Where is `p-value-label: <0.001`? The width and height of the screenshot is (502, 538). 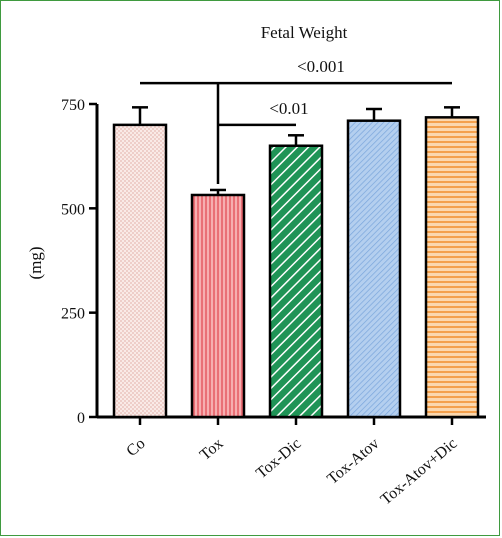 p-value-label: <0.001 is located at coordinates (321, 66).